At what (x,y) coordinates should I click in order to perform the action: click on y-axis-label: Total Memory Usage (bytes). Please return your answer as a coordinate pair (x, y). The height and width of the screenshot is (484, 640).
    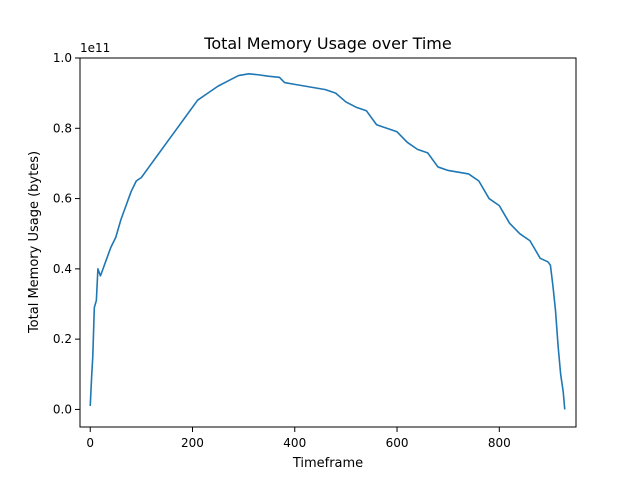
    Looking at the image, I should click on (34, 242).